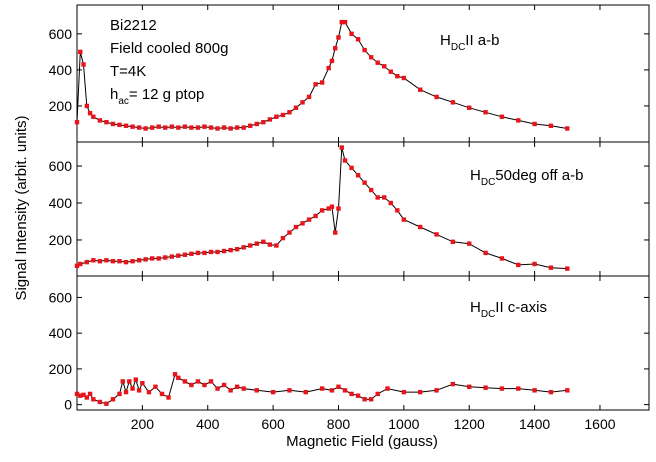 This screenshot has height=462, width=656. What do you see at coordinates (403, 424) in the screenshot?
I see `x-tick-label: 1000` at bounding box center [403, 424].